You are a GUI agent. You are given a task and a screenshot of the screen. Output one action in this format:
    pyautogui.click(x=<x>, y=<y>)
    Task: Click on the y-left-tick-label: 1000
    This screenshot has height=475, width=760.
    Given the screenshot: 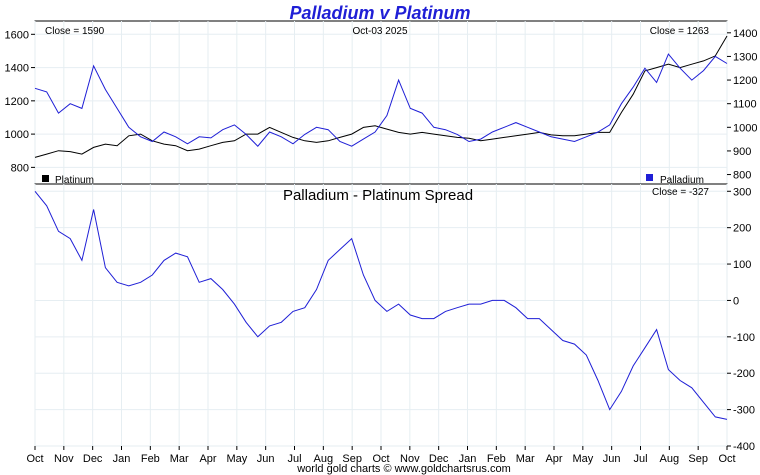 What is the action you would take?
    pyautogui.click(x=17, y=135)
    